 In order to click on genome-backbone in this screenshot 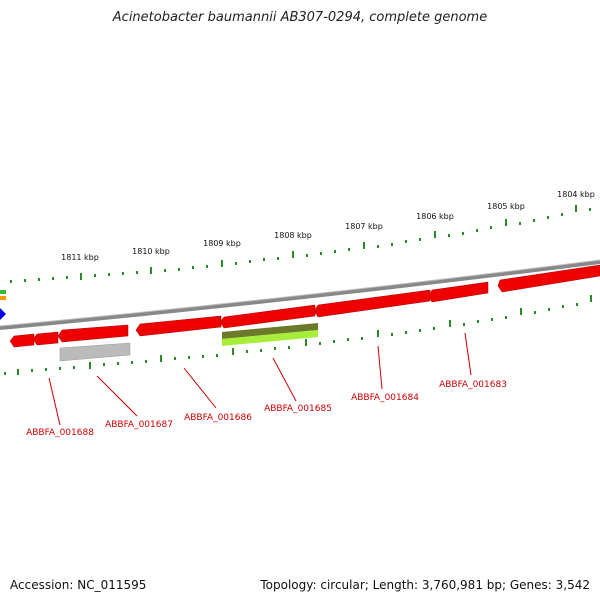, I will do `click(300, 295)`.